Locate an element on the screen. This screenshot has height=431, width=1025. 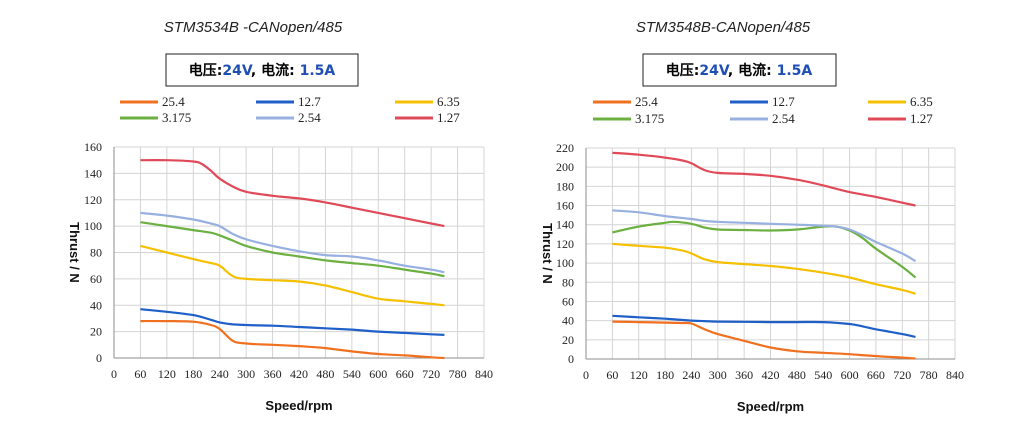
y-tick-200: 200 is located at coordinates (565, 167).